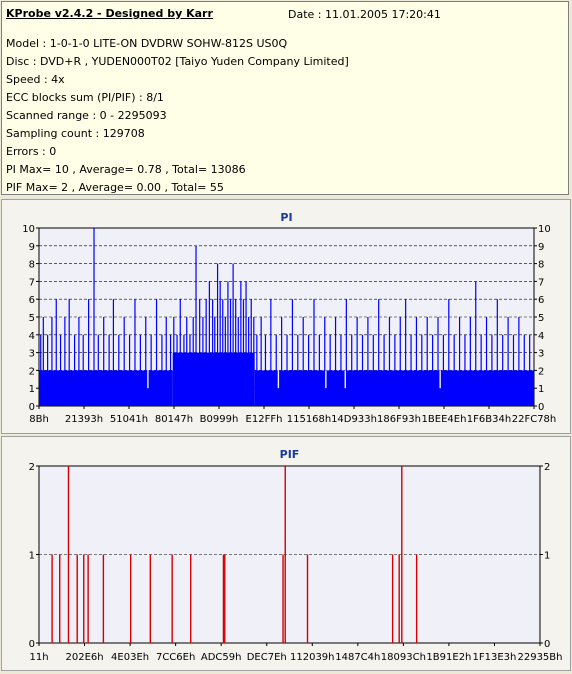  What do you see at coordinates (32, 336) in the screenshot?
I see `pi-ytick-left: 4` at bounding box center [32, 336].